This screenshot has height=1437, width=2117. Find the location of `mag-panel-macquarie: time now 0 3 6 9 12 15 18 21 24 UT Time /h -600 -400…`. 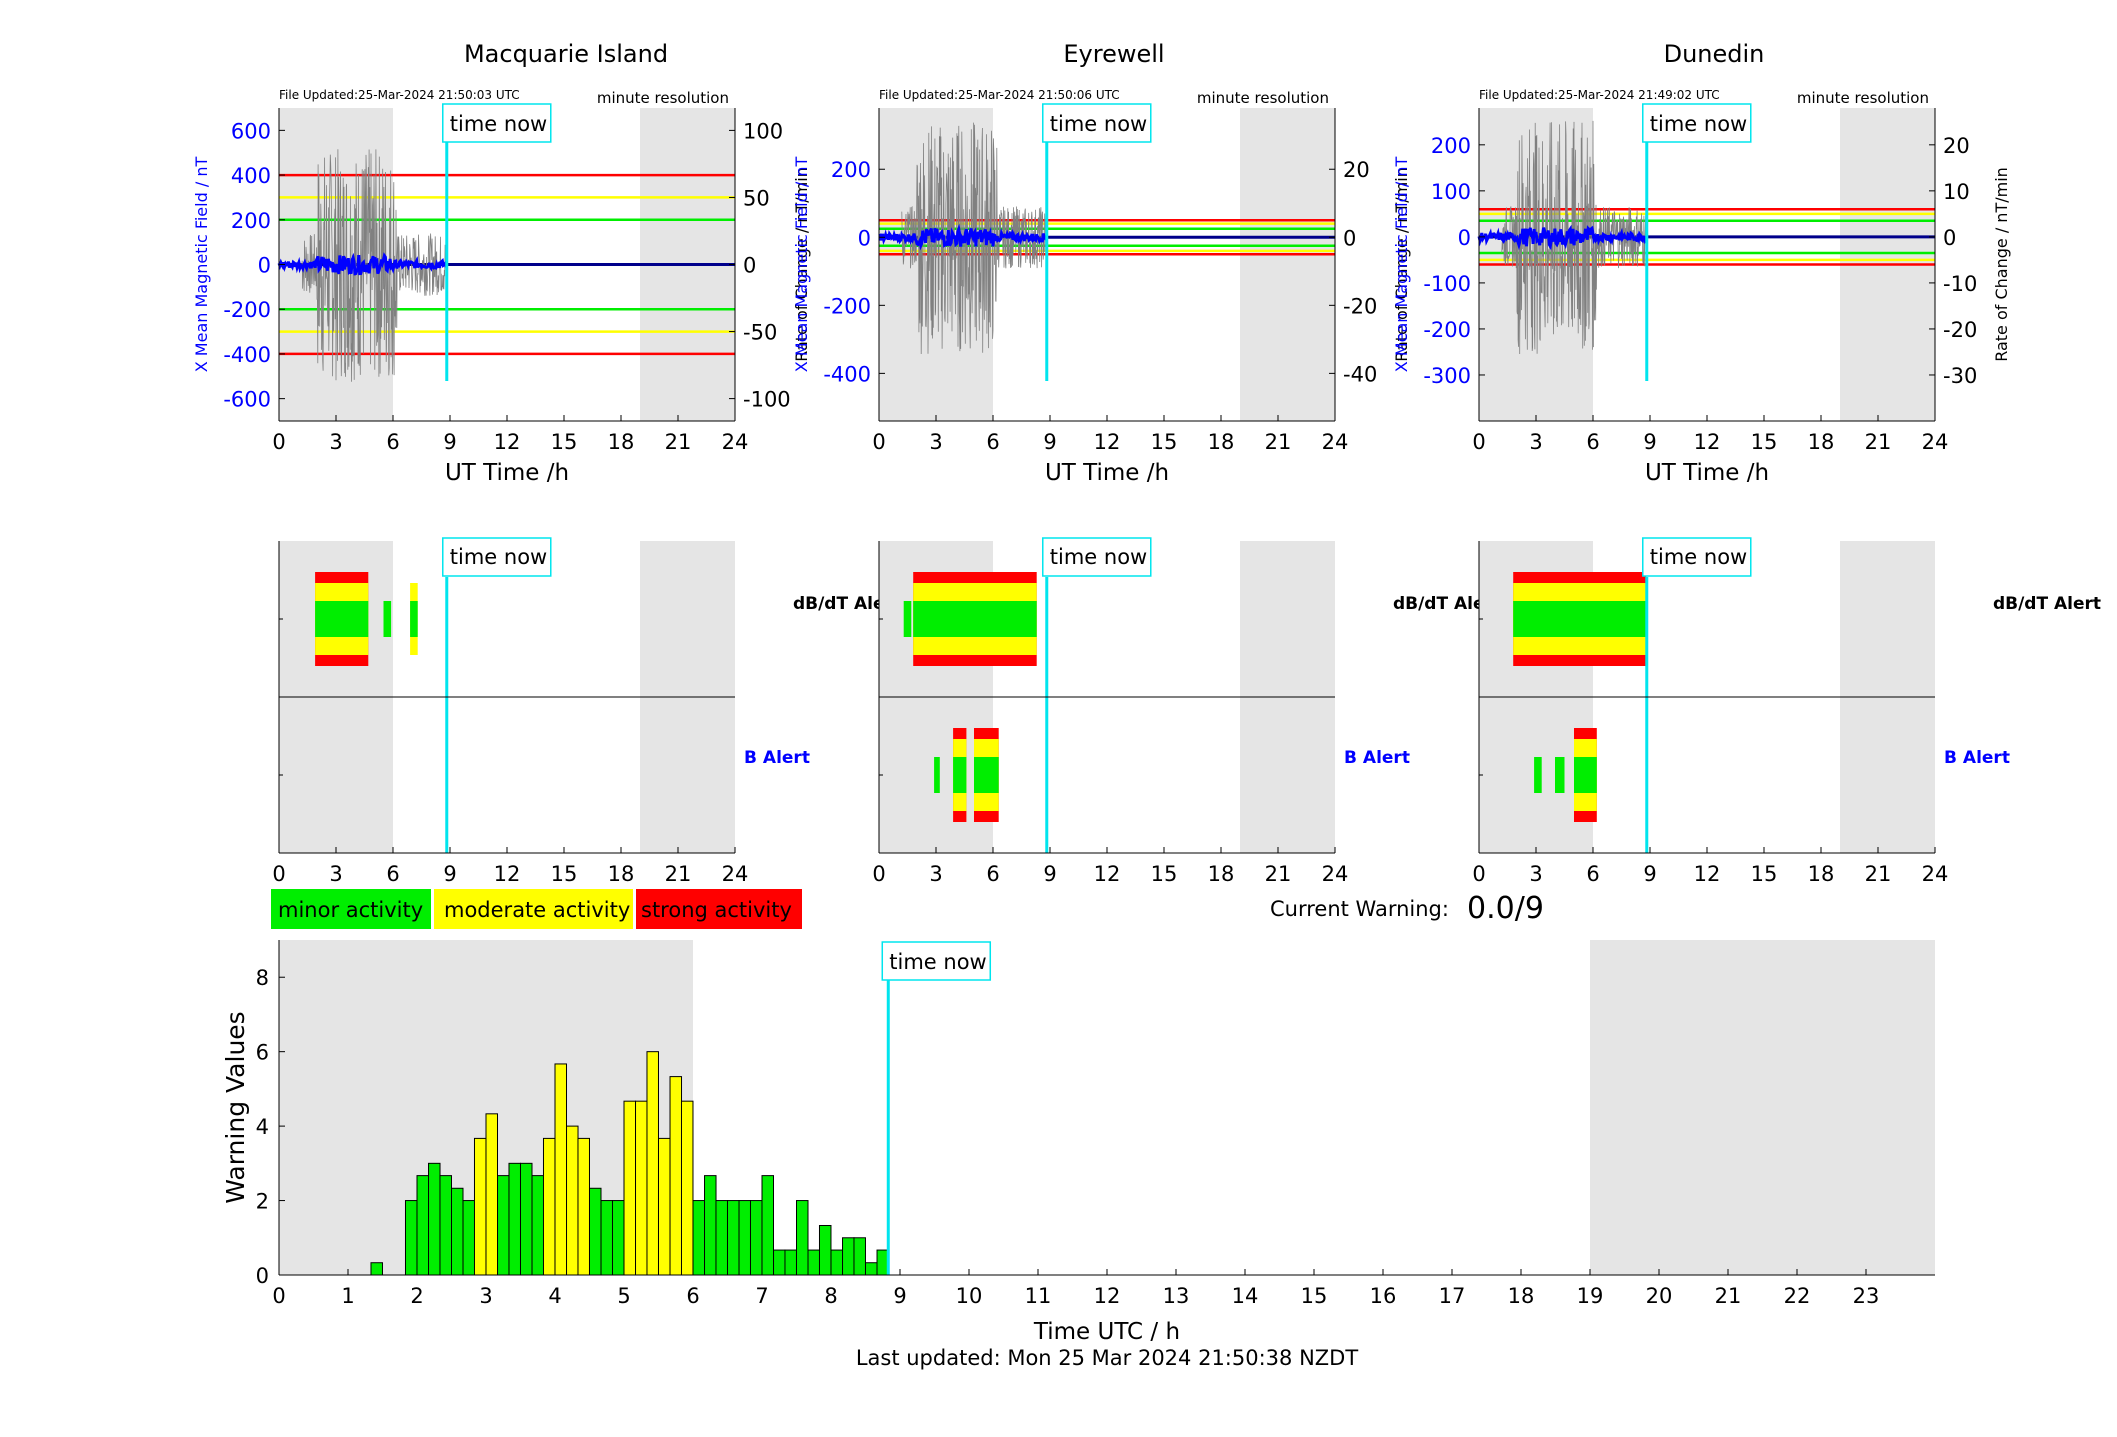

mag-panel-macquarie: time now 0 3 6 9 12 15 18 21 24 UT Time /h -600 -400… is located at coordinates (501, 287).